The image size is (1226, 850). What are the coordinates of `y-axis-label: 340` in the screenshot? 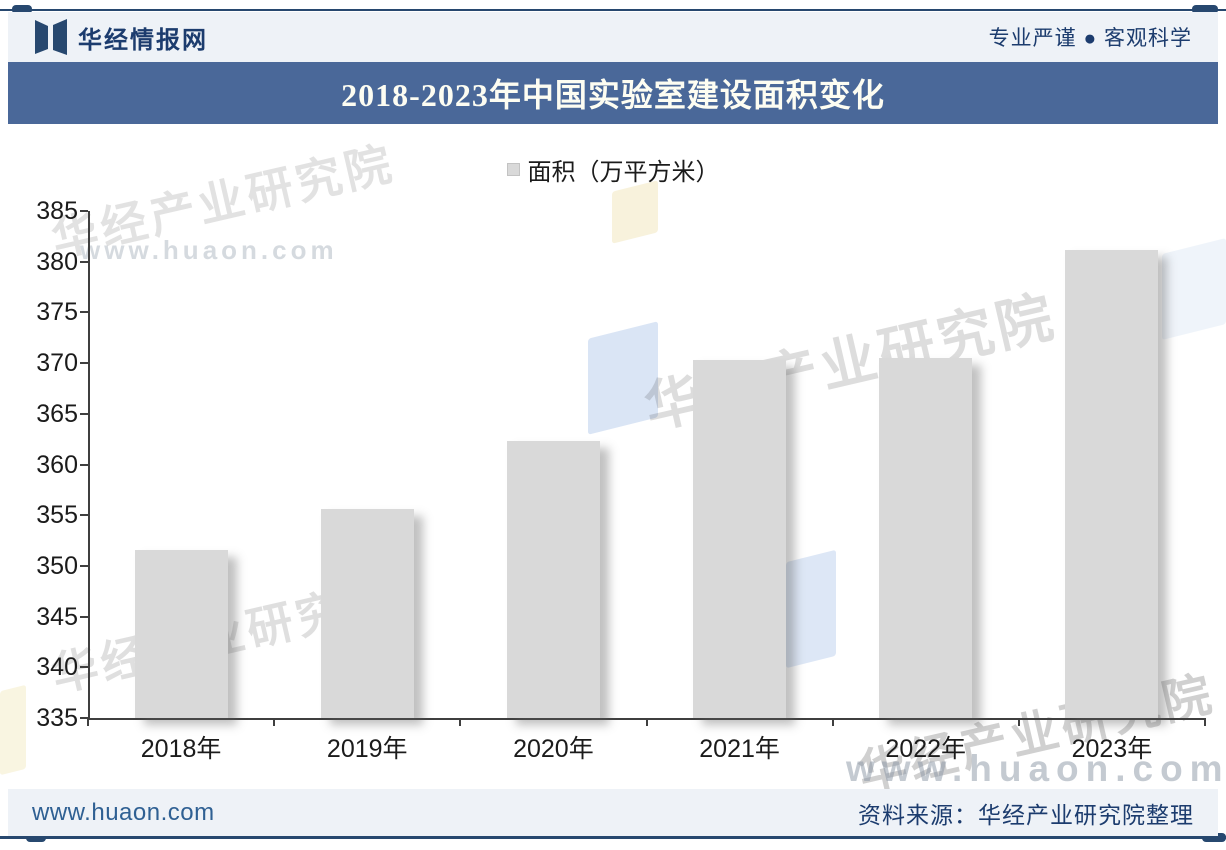 It's located at (57, 667).